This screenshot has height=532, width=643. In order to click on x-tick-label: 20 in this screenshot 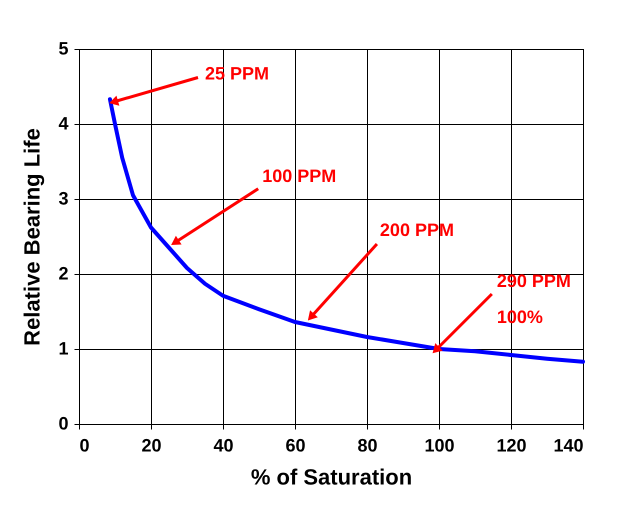, I will do `click(151, 446)`.